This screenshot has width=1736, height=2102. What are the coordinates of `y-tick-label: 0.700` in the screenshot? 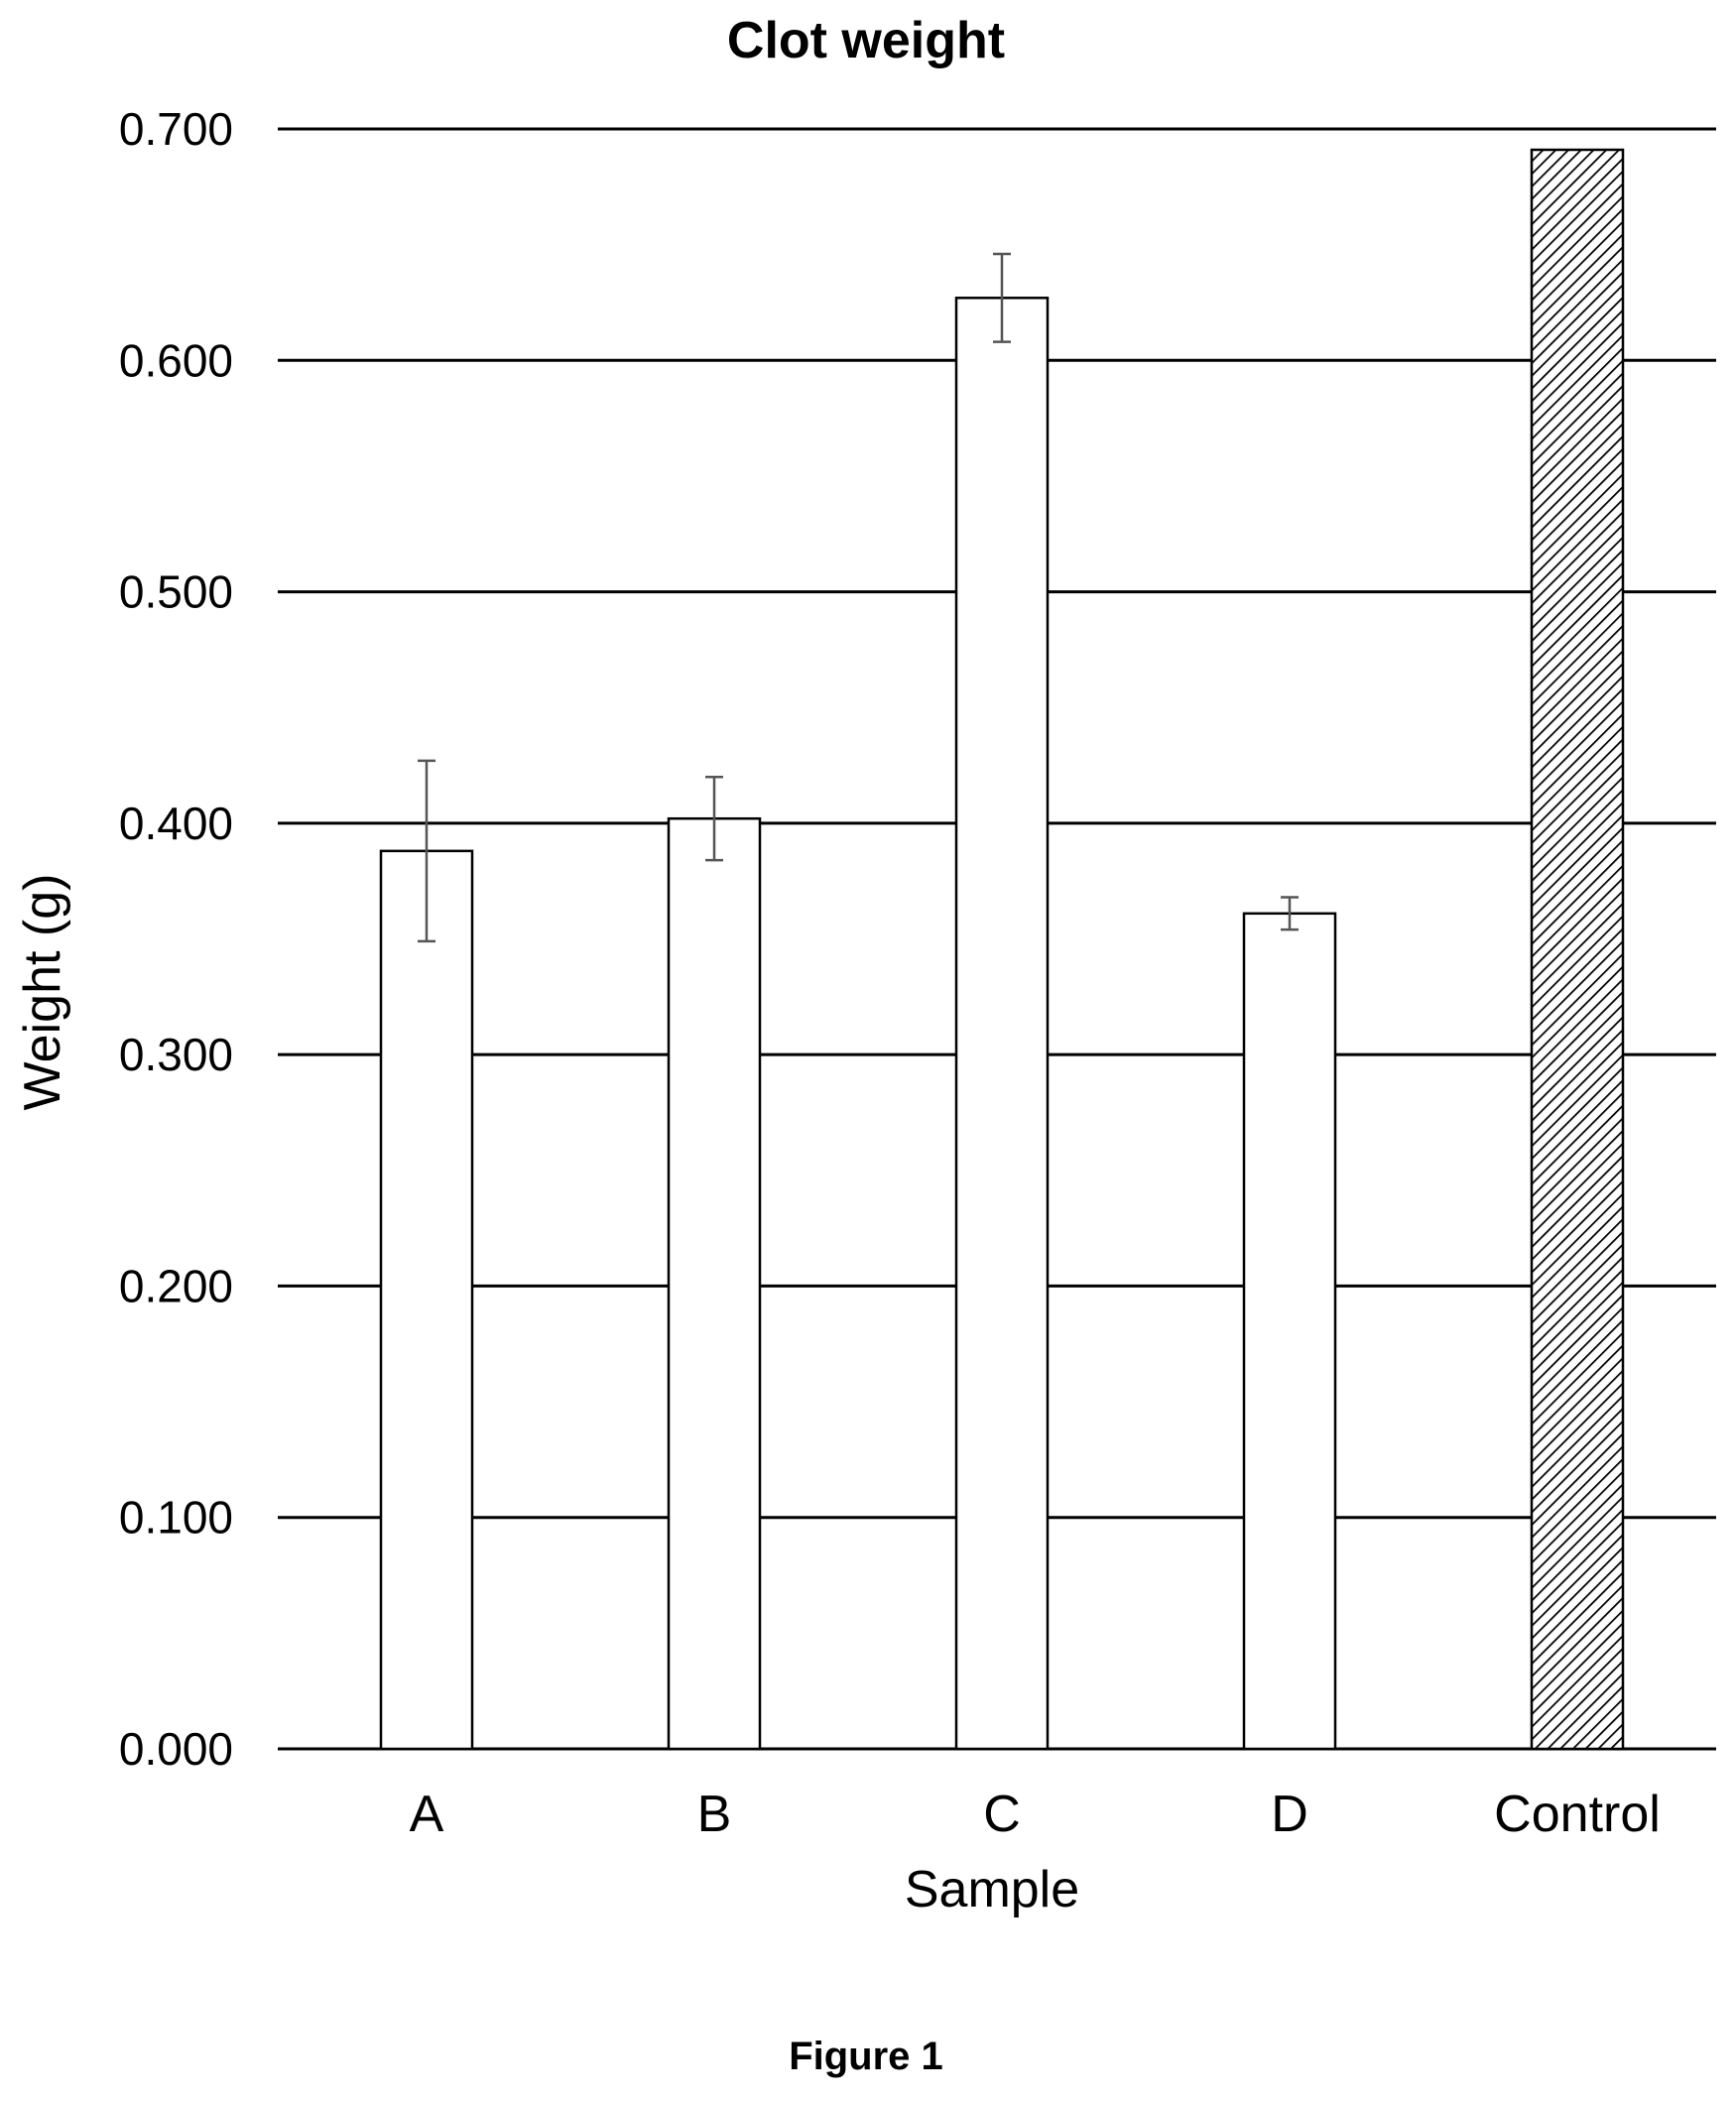 It's located at (176, 129).